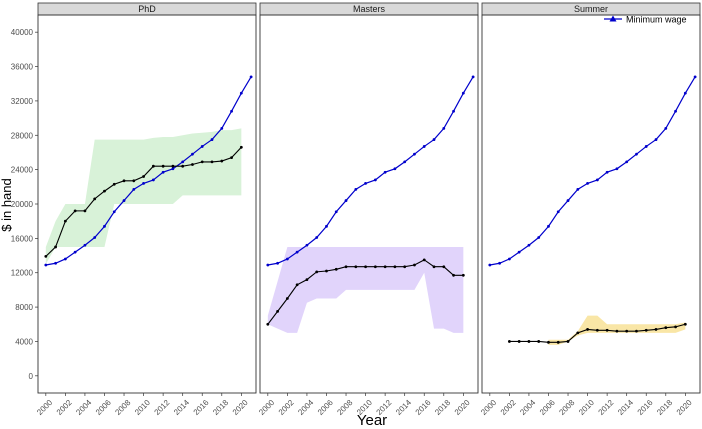 This screenshot has height=429, width=702. What do you see at coordinates (22, 101) in the screenshot?
I see `y-tick-label: 32000` at bounding box center [22, 101].